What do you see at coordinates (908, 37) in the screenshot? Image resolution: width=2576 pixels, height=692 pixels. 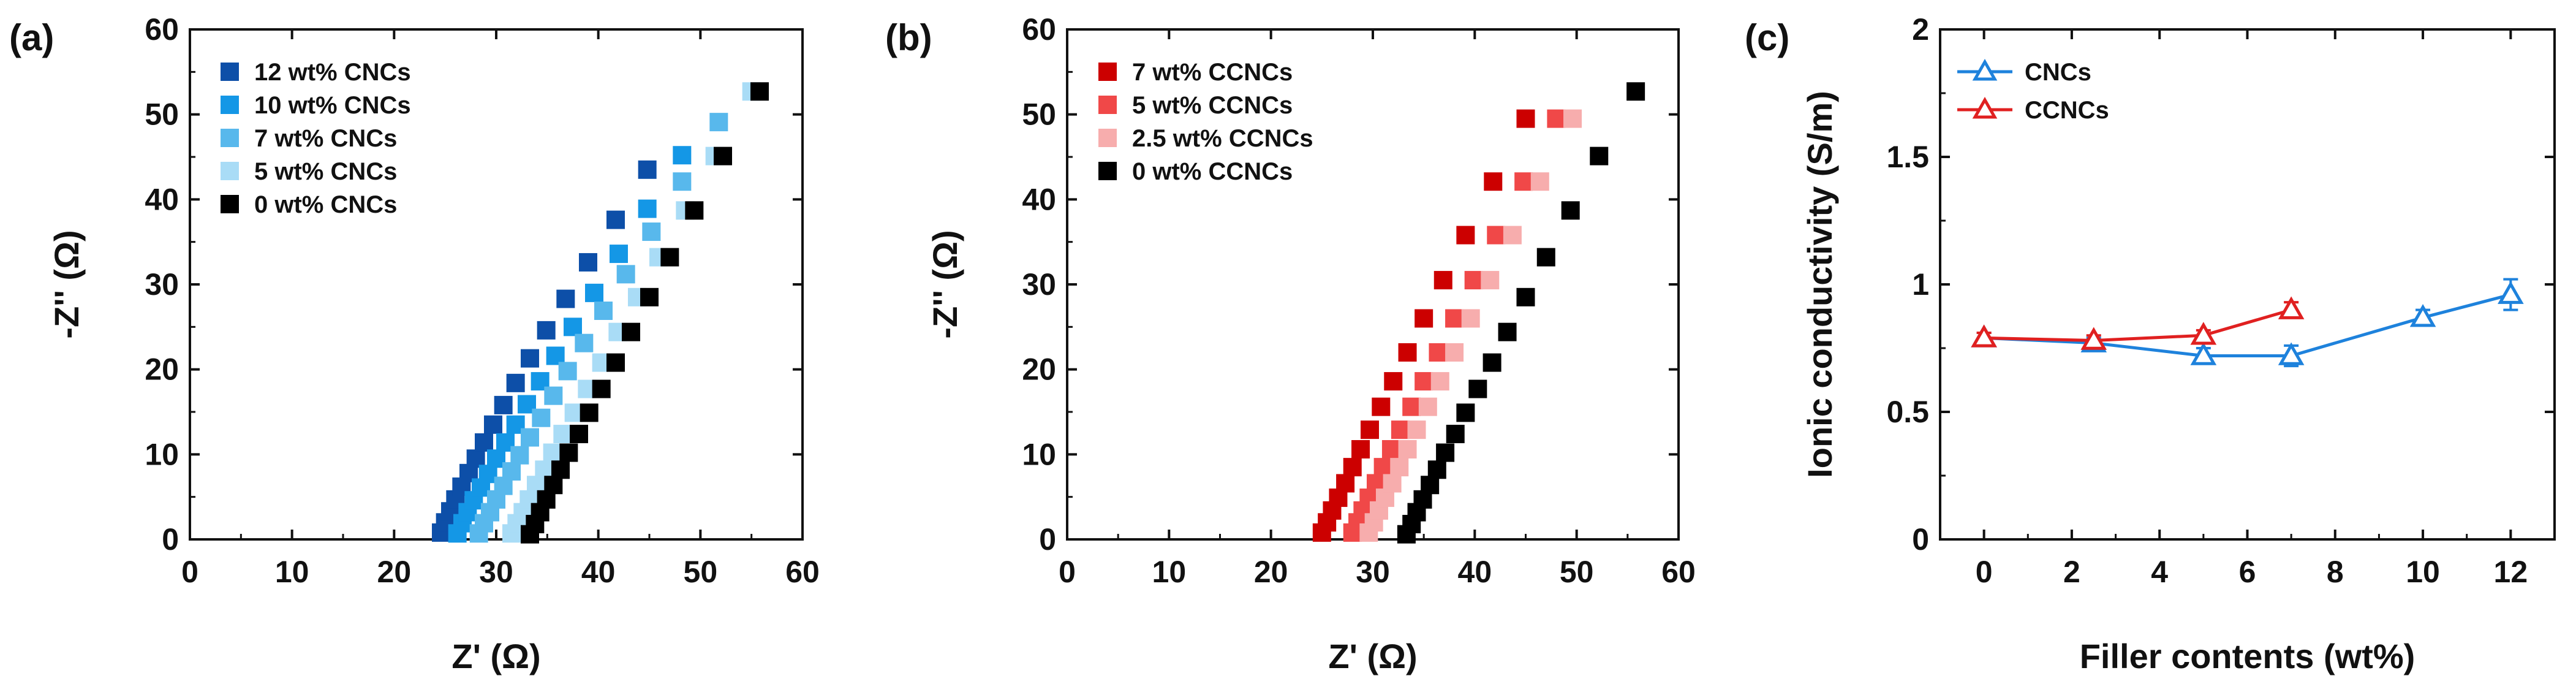 I see `panel-label: (b)` at bounding box center [908, 37].